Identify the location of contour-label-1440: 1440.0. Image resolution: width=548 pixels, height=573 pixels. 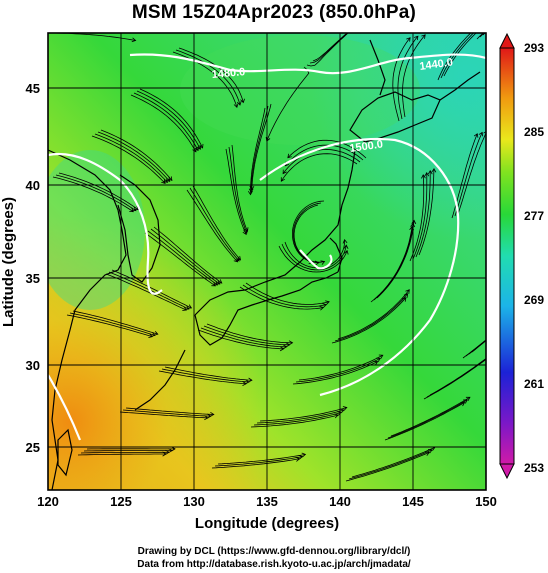
(436, 64).